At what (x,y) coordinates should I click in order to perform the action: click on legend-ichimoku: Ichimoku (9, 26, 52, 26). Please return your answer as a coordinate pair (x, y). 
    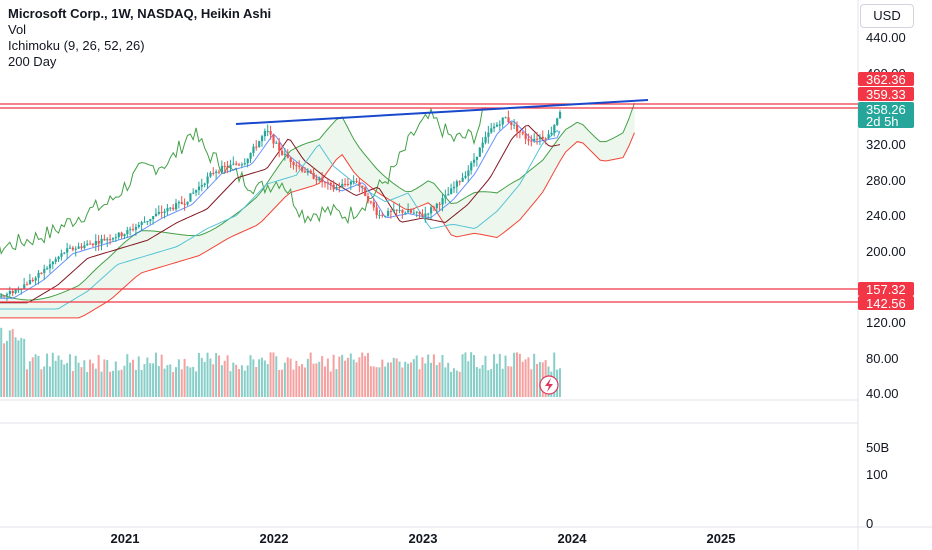
    Looking at the image, I should click on (76, 45).